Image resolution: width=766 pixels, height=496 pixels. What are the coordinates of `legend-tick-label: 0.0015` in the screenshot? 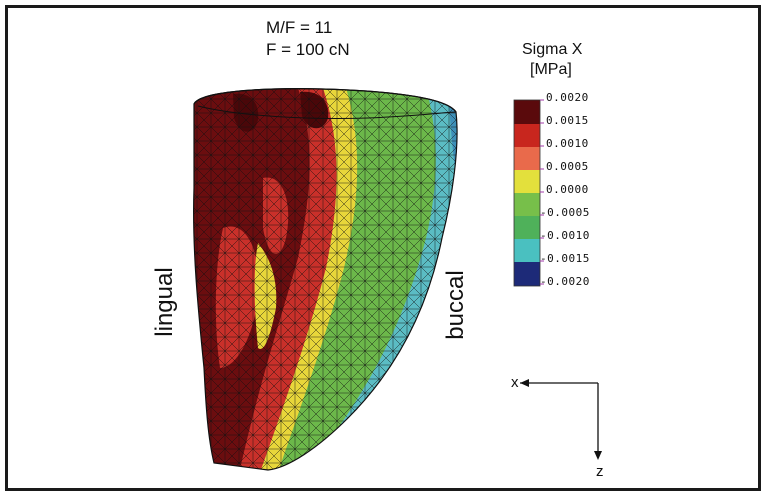 It's located at (567, 120).